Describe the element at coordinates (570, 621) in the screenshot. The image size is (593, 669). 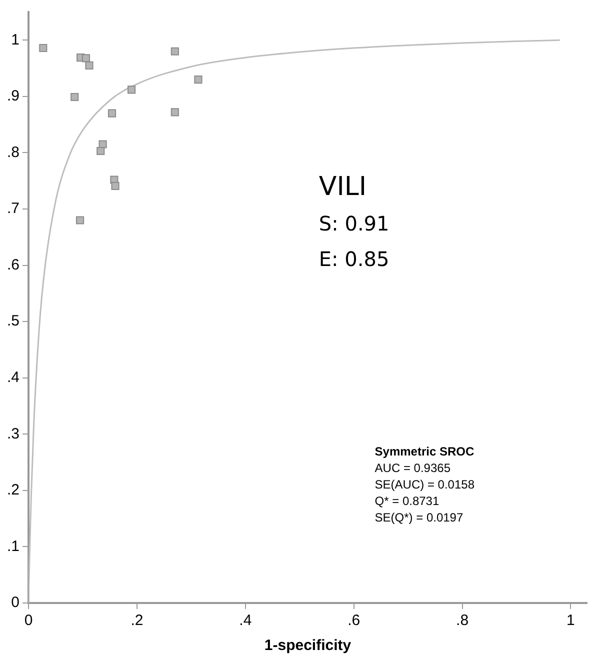
I see `x-tick-label: 1` at that location.